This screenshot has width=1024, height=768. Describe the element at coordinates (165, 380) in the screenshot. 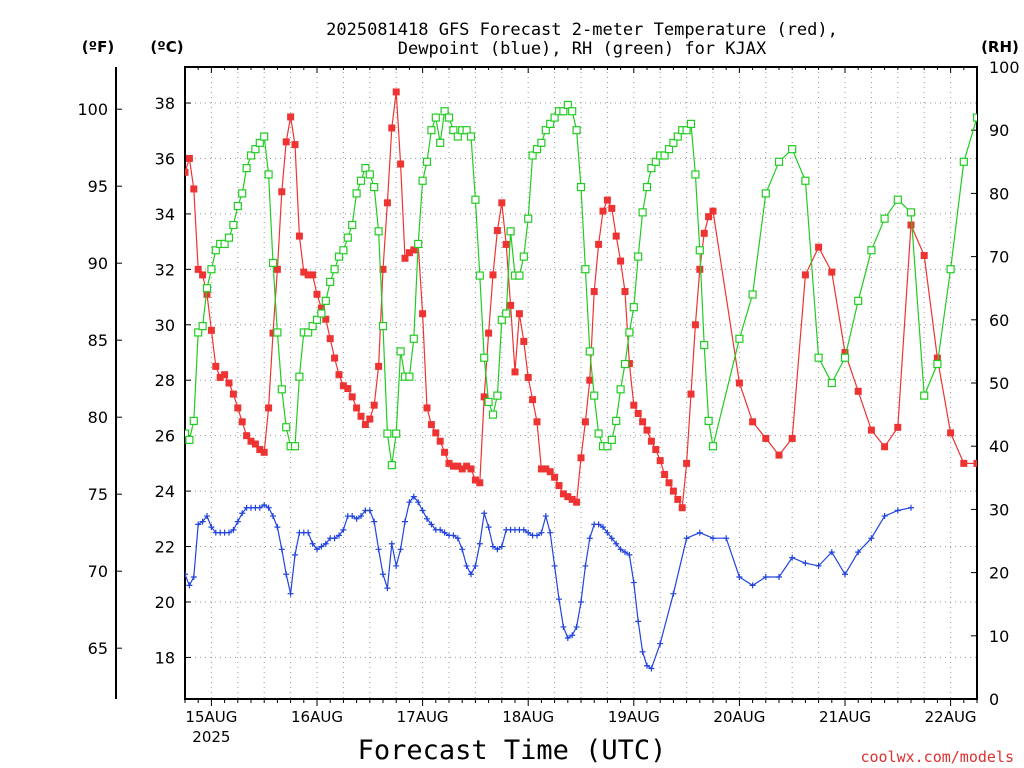

I see `celsius-tick-label: 28` at that location.